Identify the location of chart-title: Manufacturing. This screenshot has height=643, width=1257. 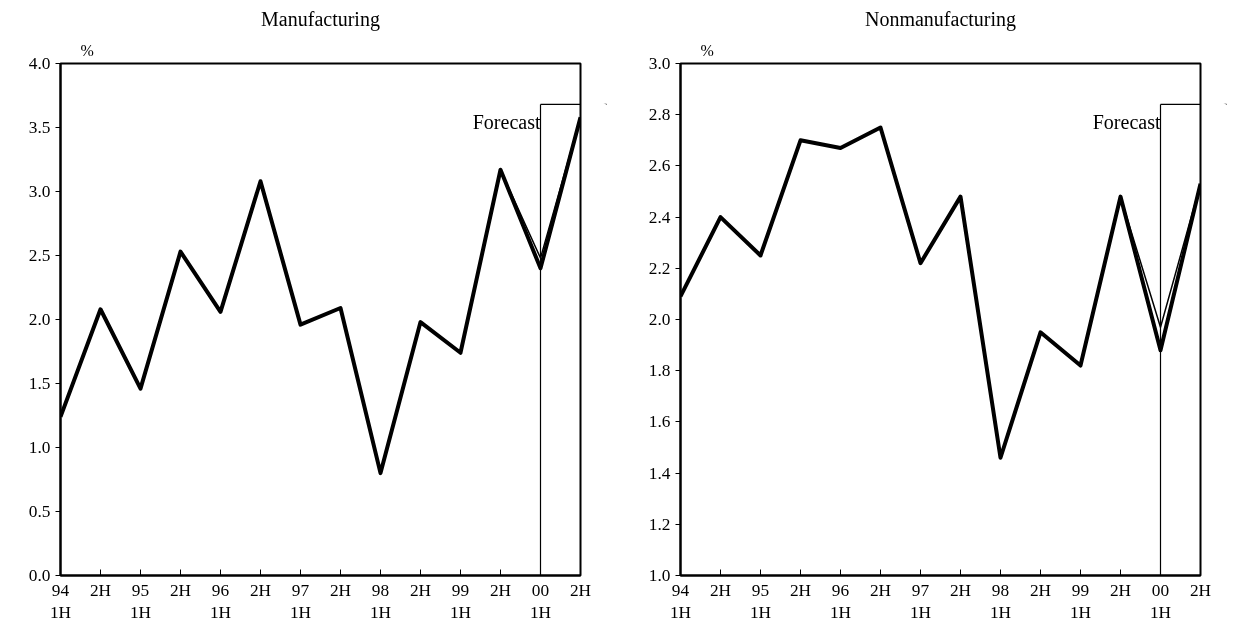
(320, 19).